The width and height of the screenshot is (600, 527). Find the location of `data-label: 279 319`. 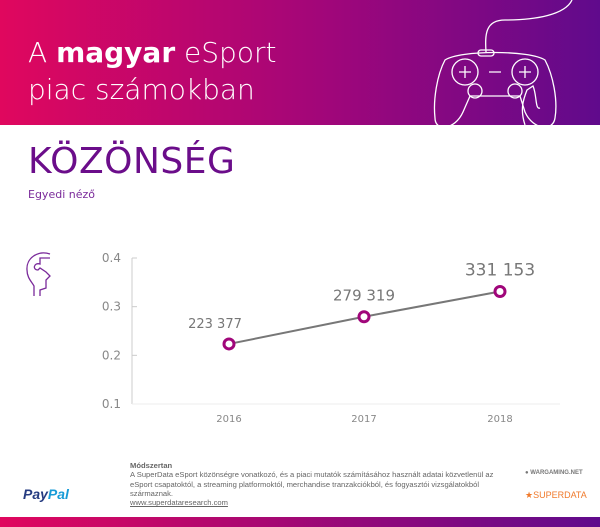

data-label: 279 319 is located at coordinates (364, 296).